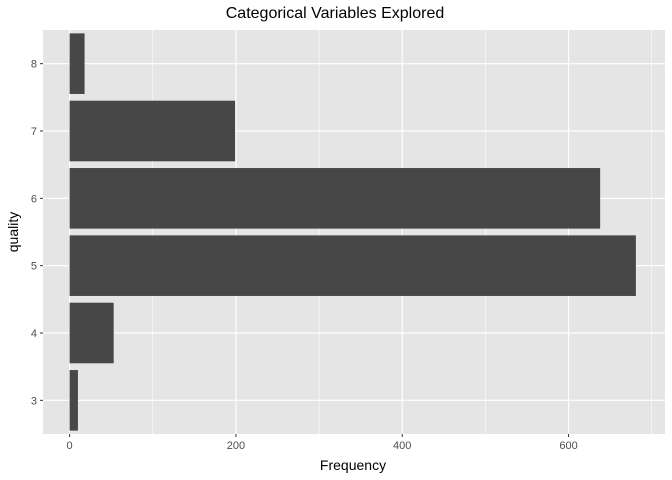 The height and width of the screenshot is (480, 672). What do you see at coordinates (34, 65) in the screenshot?
I see `y-tick-label: 8` at bounding box center [34, 65].